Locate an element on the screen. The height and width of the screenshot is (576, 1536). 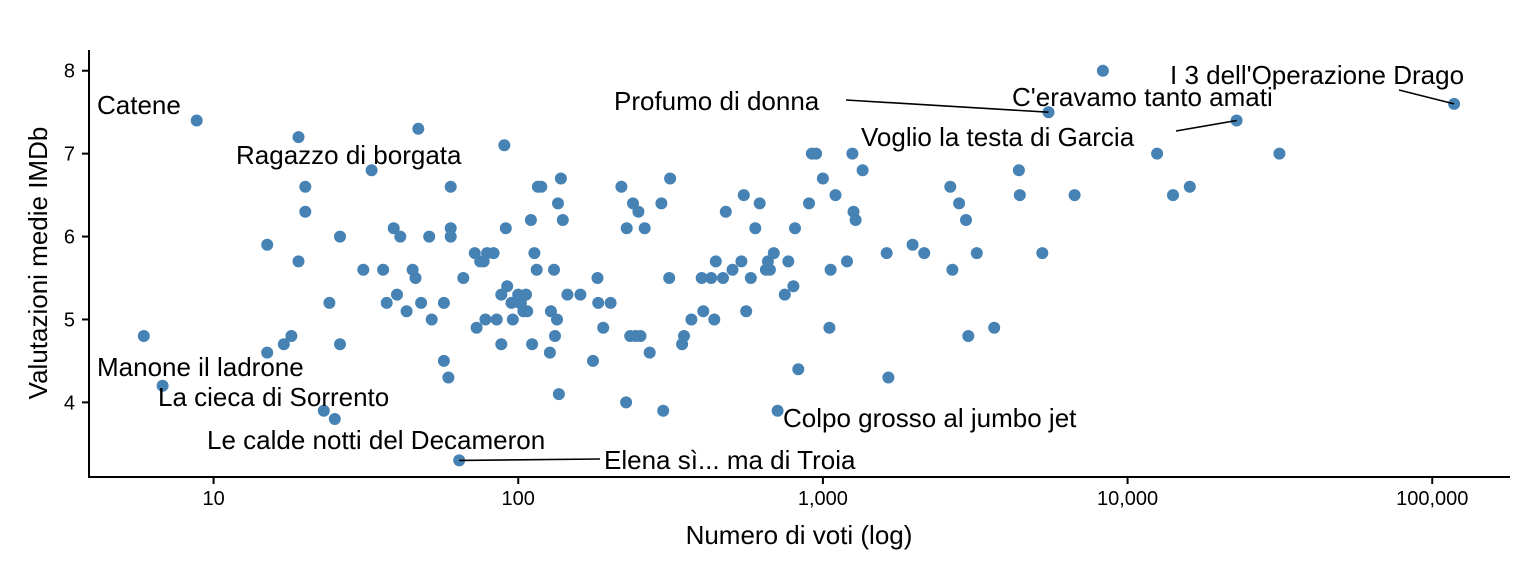
x-tick-label: 1,000 is located at coordinates (823, 499).